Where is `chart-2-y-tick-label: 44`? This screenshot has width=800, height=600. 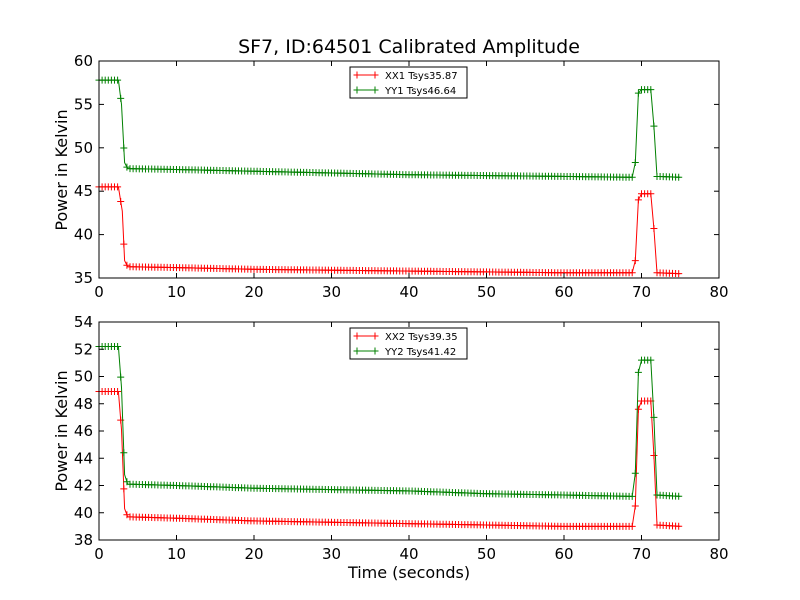 chart-2-y-tick-label: 44 is located at coordinates (83, 458).